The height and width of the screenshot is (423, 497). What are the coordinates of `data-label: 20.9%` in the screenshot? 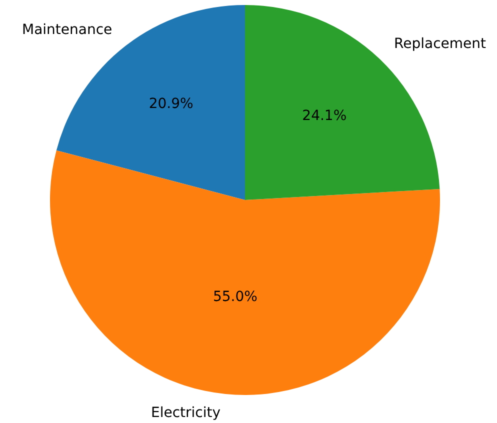 It's located at (171, 104).